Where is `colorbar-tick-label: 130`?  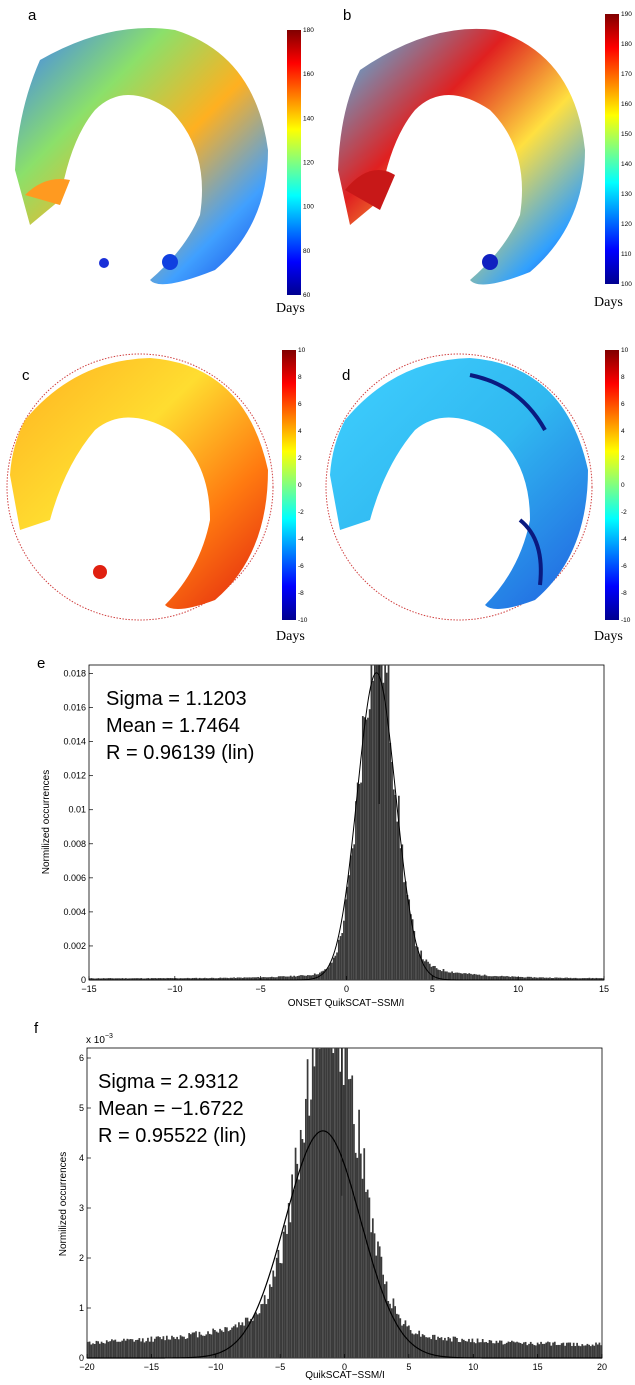 colorbar-tick-label: 130 is located at coordinates (626, 194).